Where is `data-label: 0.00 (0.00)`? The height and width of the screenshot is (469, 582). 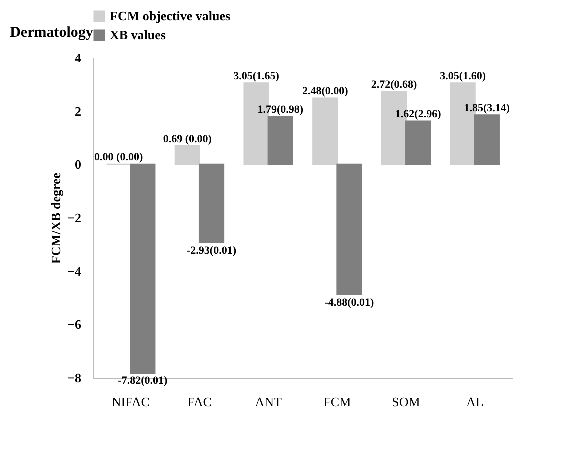
data-label: 0.00 (0.00) is located at coordinates (119, 158).